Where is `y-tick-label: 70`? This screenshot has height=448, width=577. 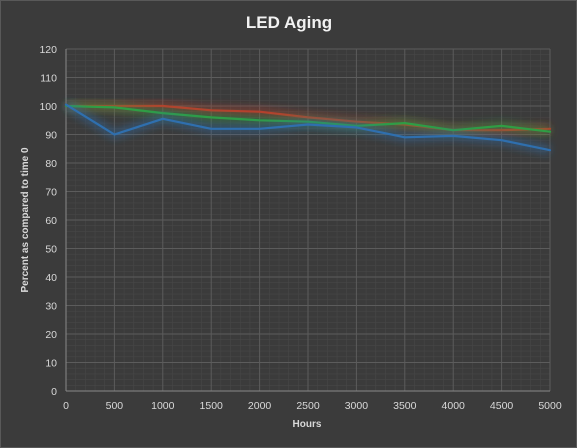
y-tick-label: 70 is located at coordinates (51, 193).